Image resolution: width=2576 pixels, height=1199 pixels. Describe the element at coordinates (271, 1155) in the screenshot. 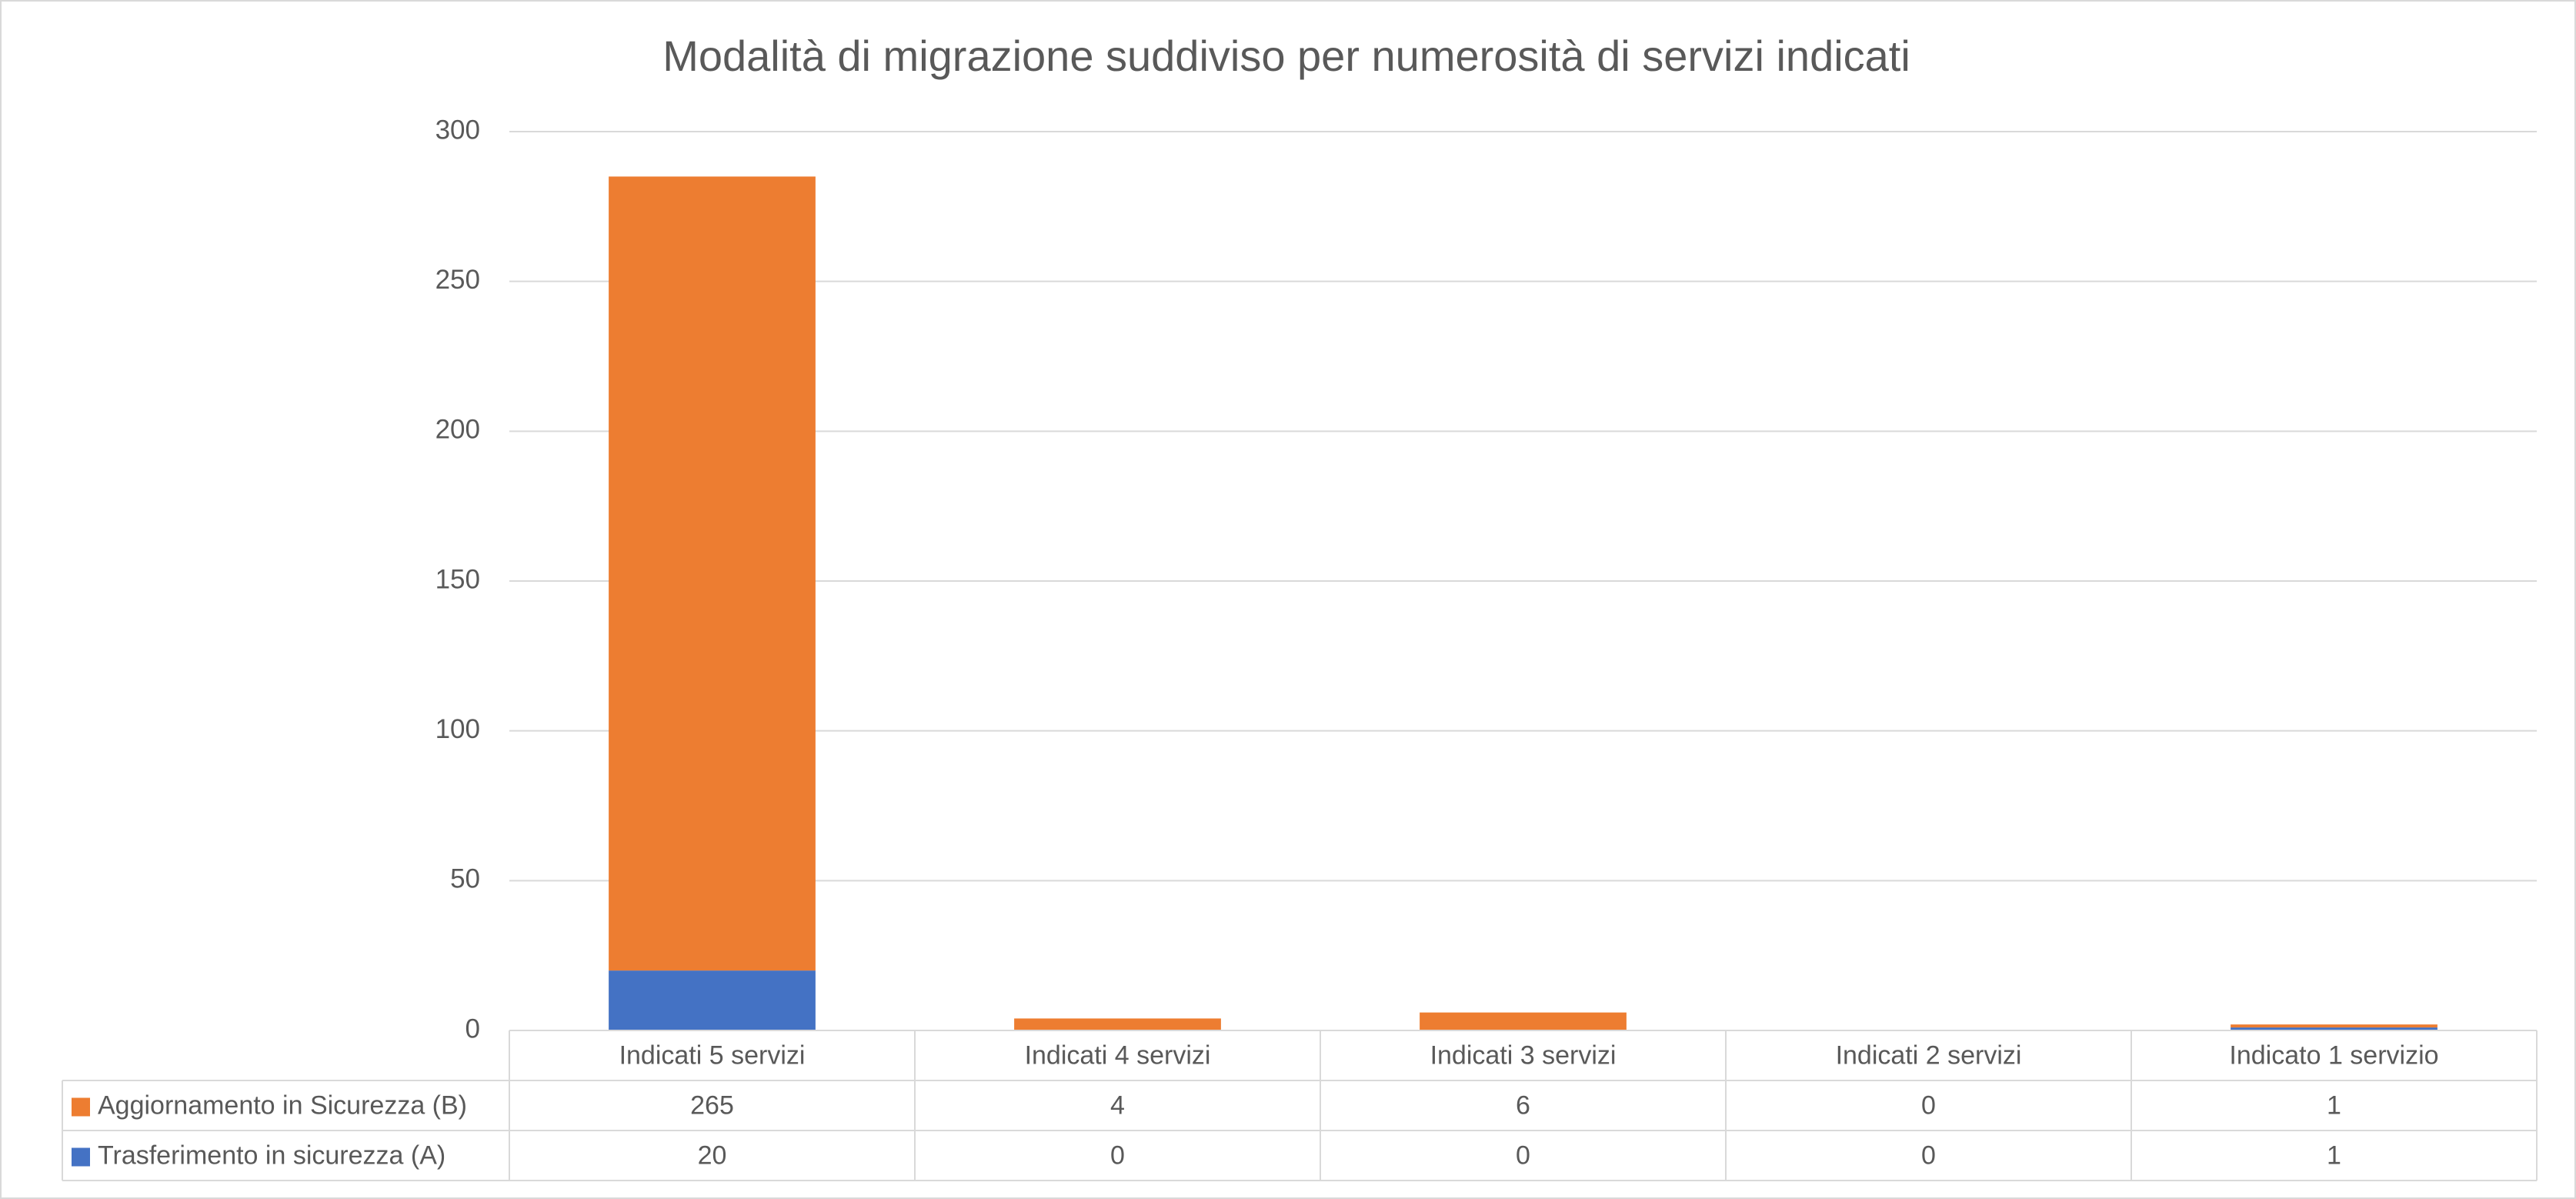

I see `legend-label: Trasferimento in sicurezza (A)` at that location.